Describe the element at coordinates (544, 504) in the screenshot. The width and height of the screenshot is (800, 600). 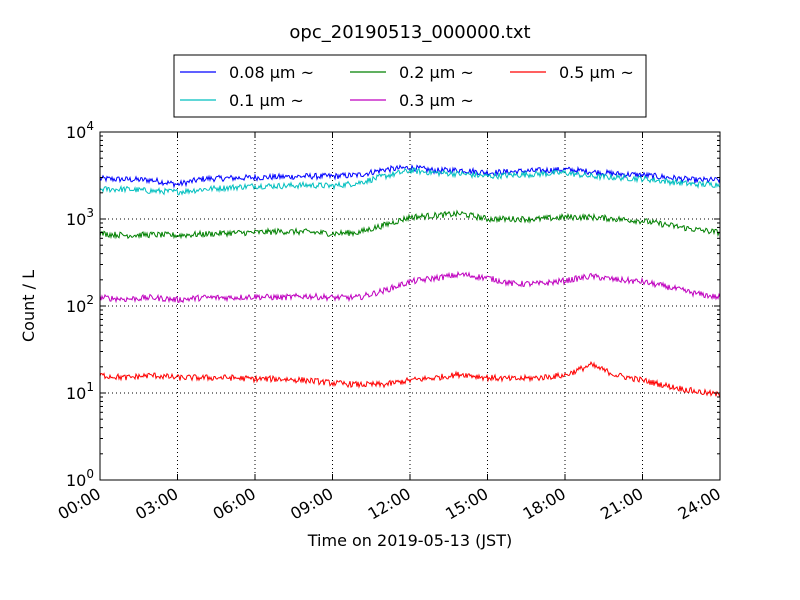
I see `x-tick-label: 18:00` at that location.